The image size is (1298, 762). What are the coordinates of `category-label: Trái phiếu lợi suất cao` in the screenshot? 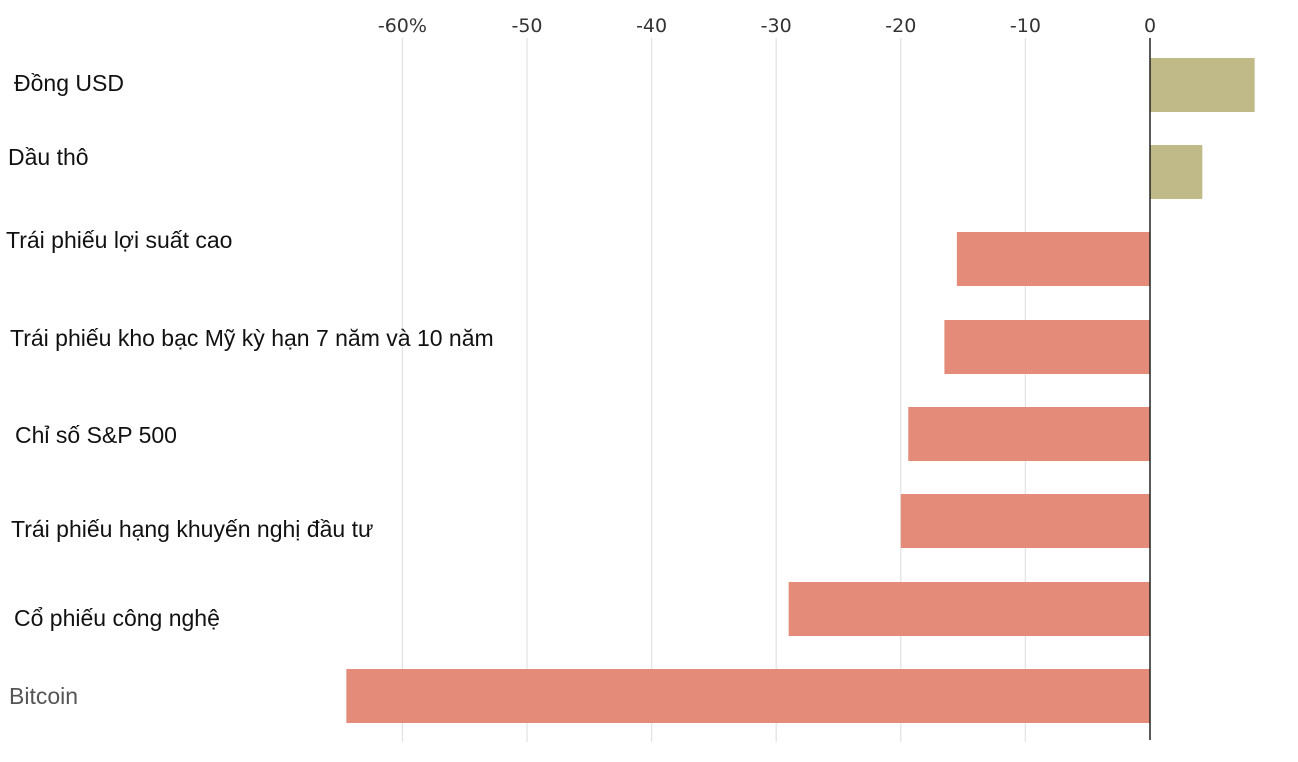 It's located at (119, 240).